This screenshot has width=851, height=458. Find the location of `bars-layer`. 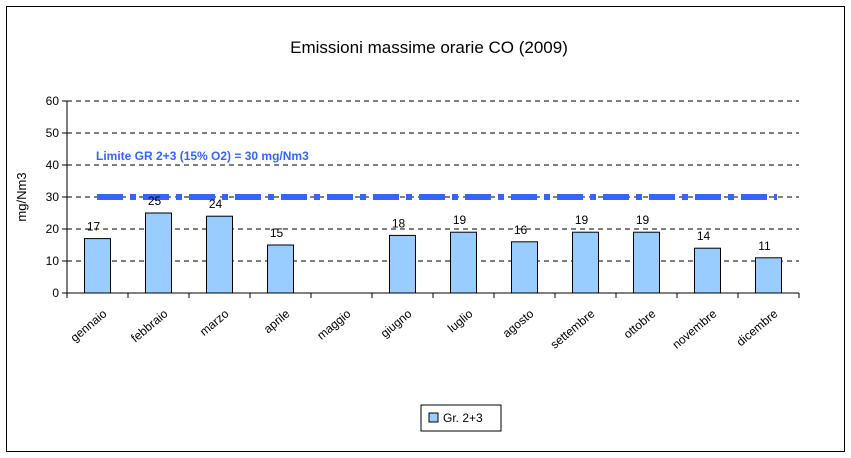

bars-layer is located at coordinates (433, 253).